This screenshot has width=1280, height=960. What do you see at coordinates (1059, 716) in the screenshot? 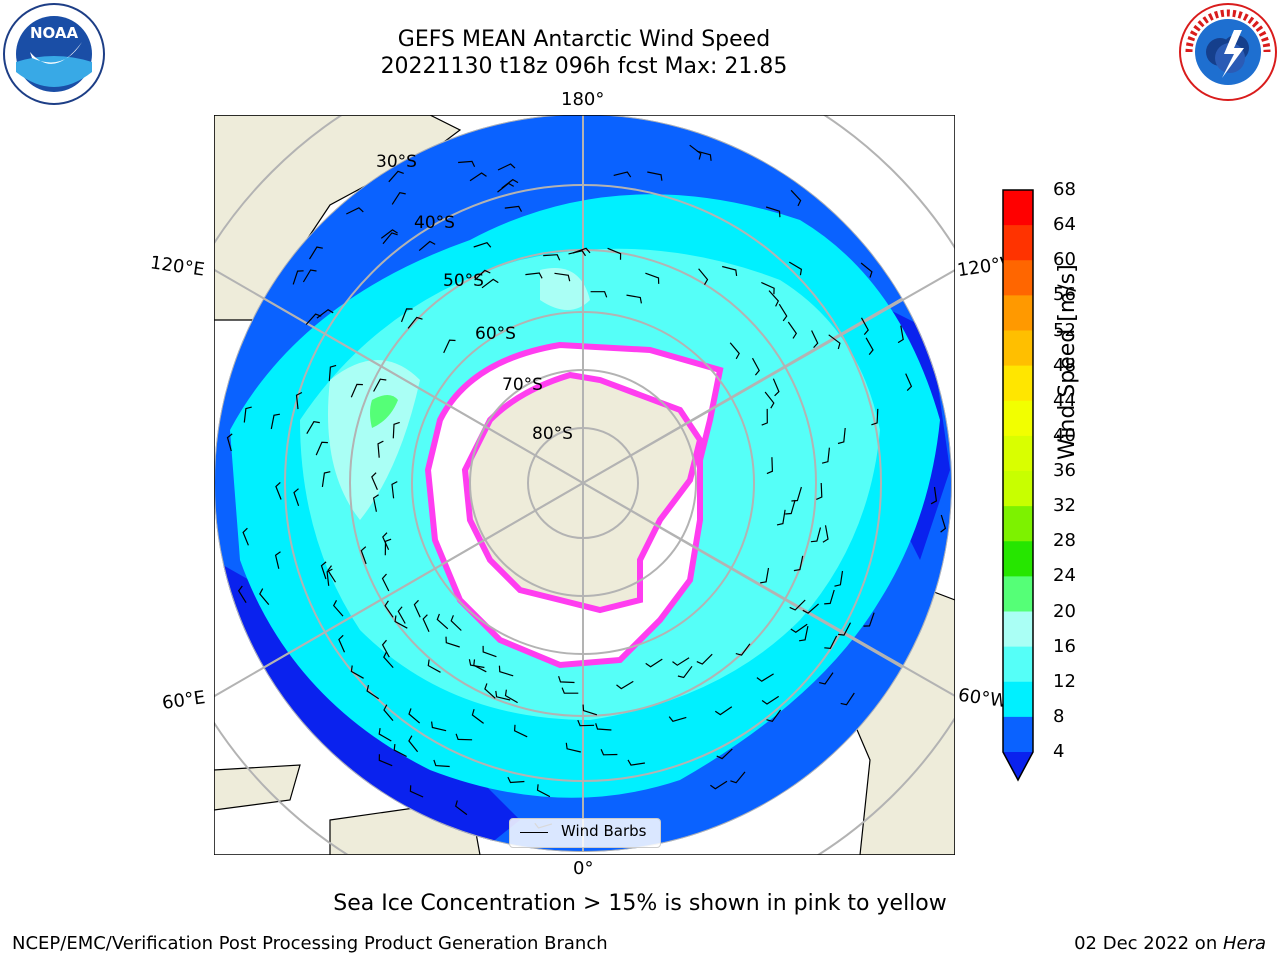
I see `colorbar-tick: 8` at bounding box center [1059, 716].